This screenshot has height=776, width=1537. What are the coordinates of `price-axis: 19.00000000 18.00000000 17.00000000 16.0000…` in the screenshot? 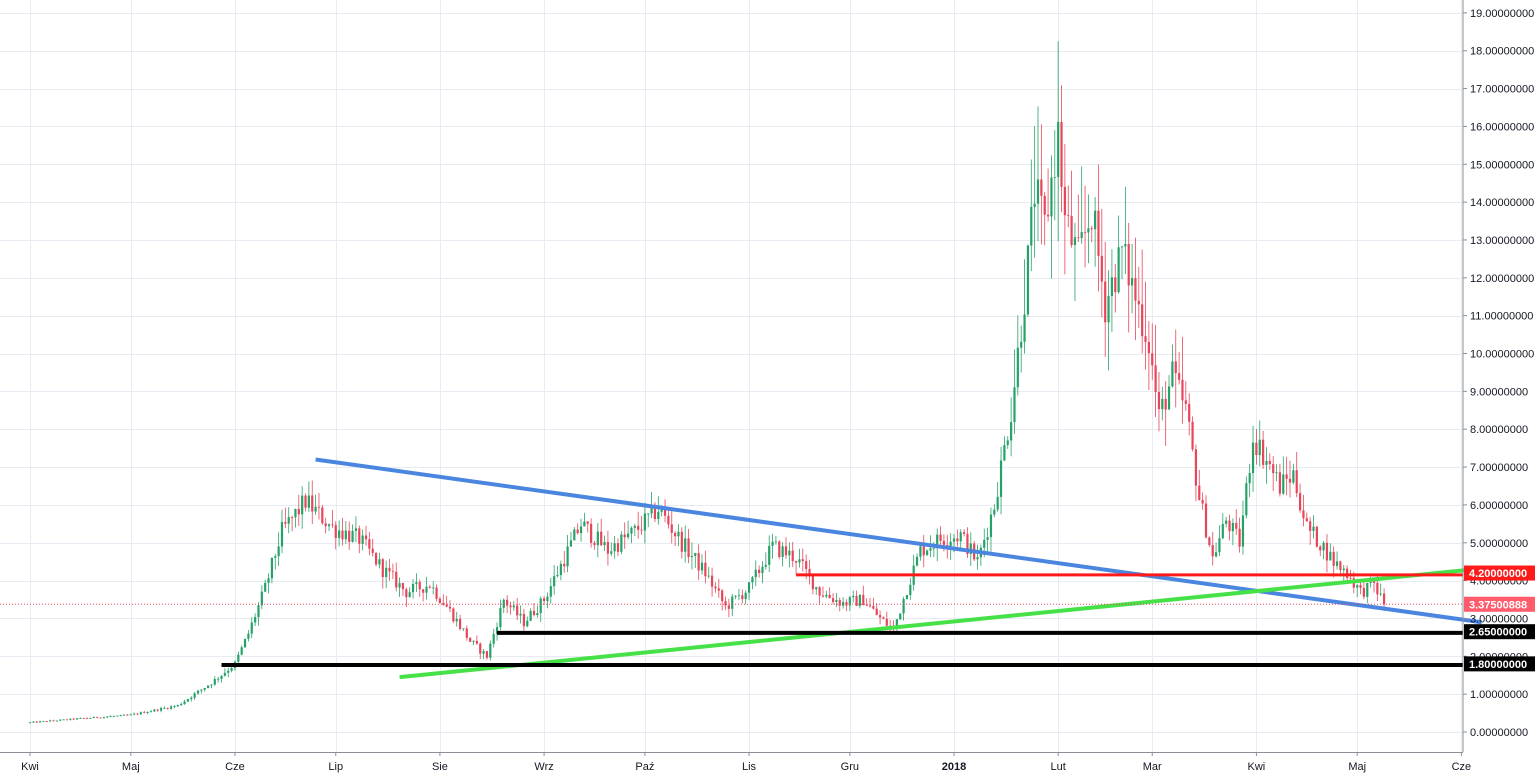 It's located at (1498, 373).